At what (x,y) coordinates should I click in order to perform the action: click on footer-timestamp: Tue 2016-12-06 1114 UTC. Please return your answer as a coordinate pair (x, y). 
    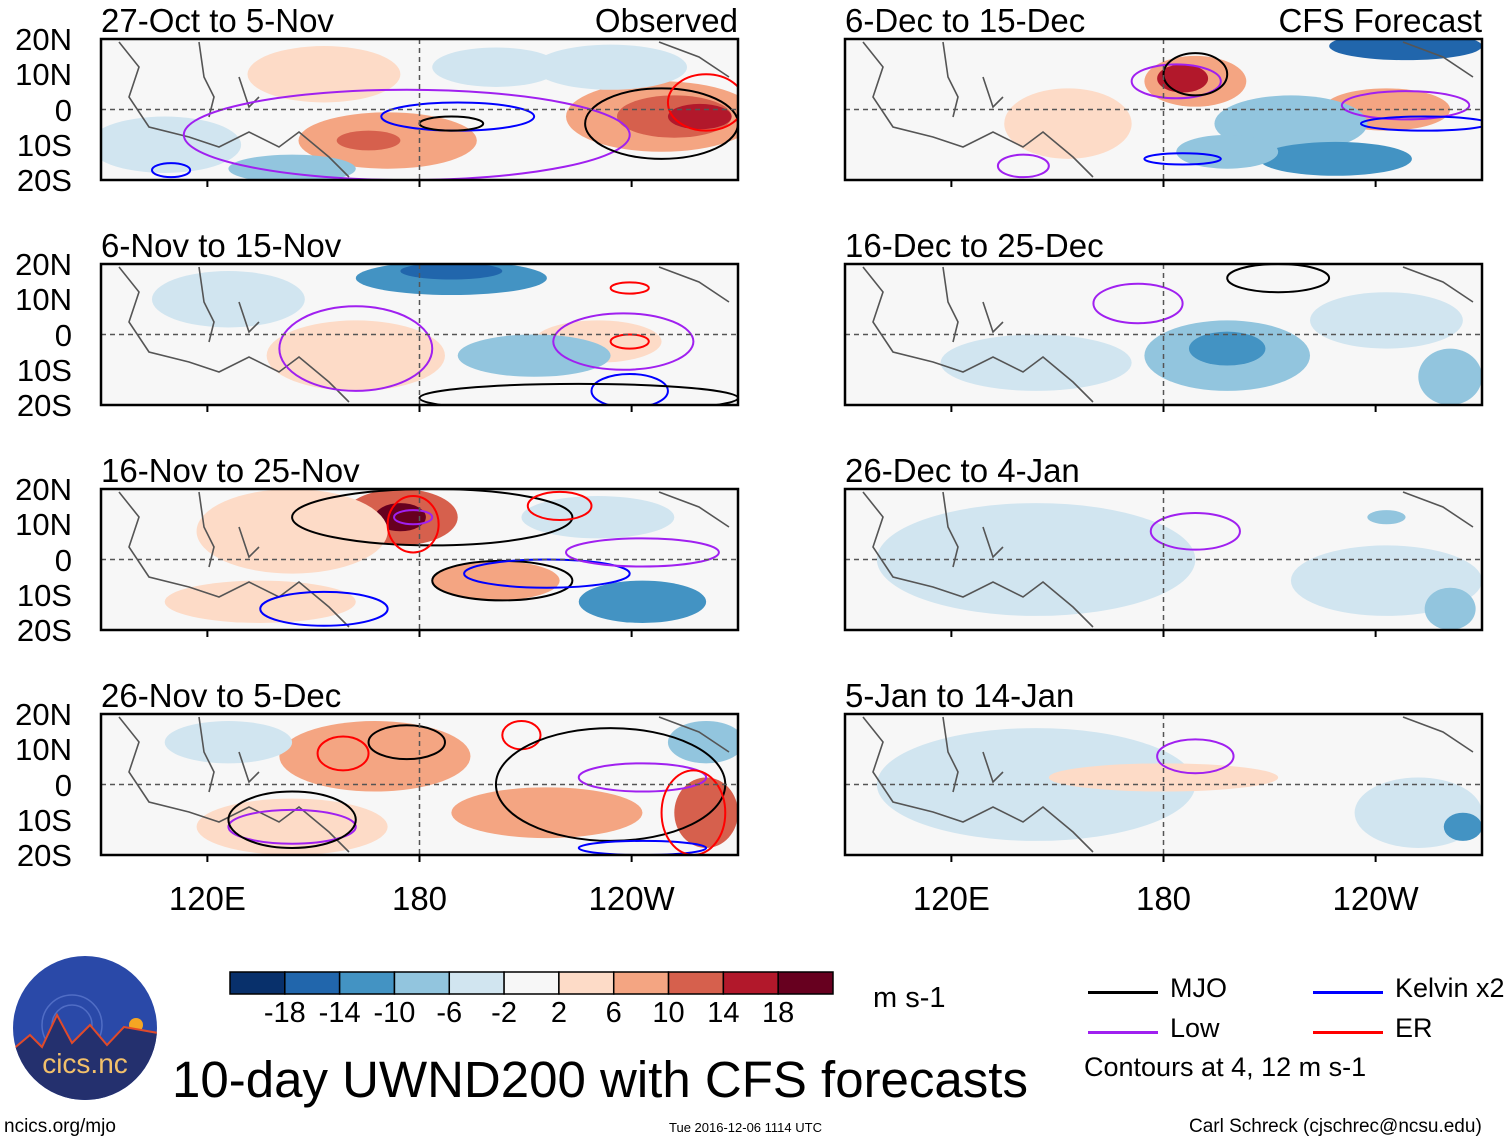
    Looking at the image, I should click on (745, 1127).